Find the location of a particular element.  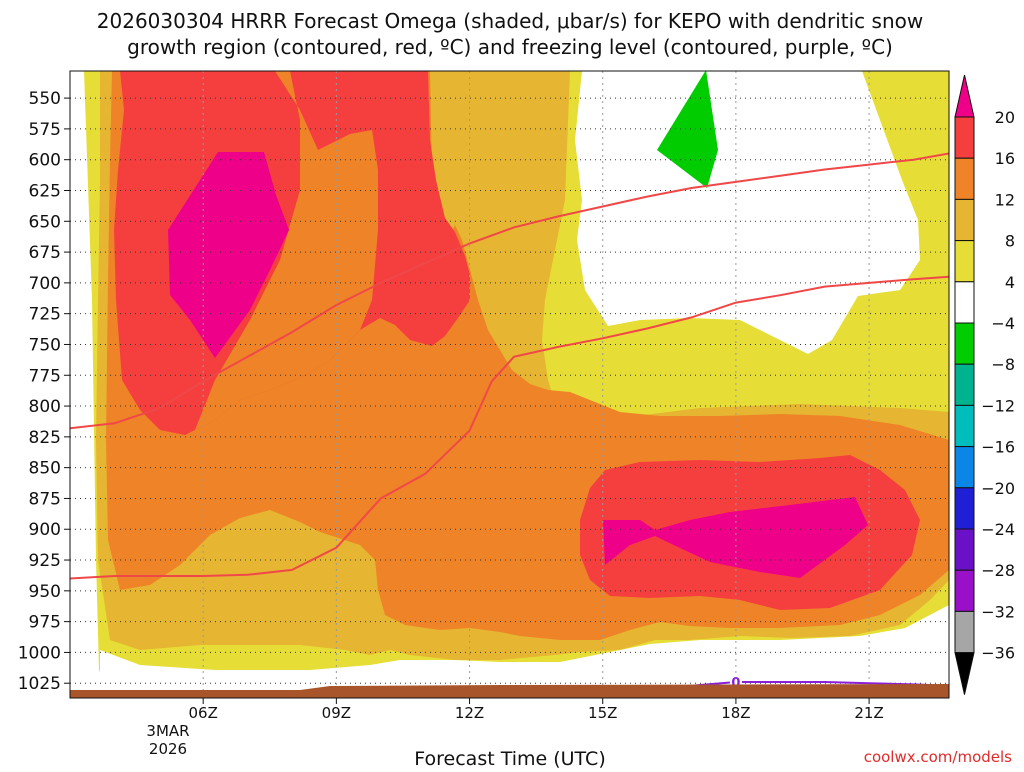

y-tick-label: 1000 is located at coordinates (39, 653).